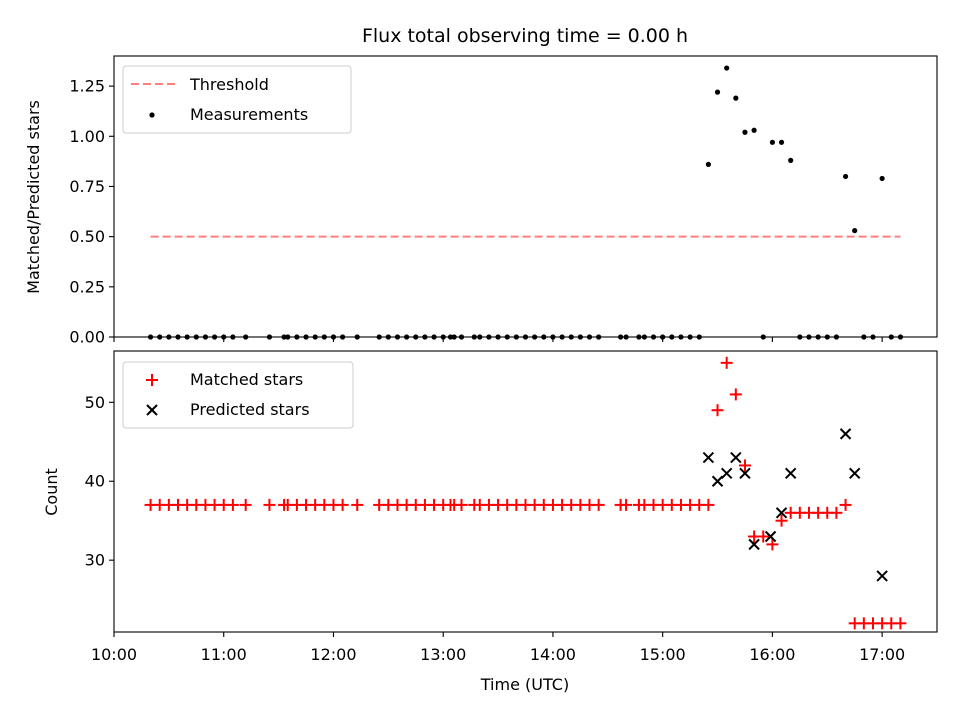 This screenshot has width=960, height=720. I want to click on legend-matched-label: Matched stars, so click(246, 379).